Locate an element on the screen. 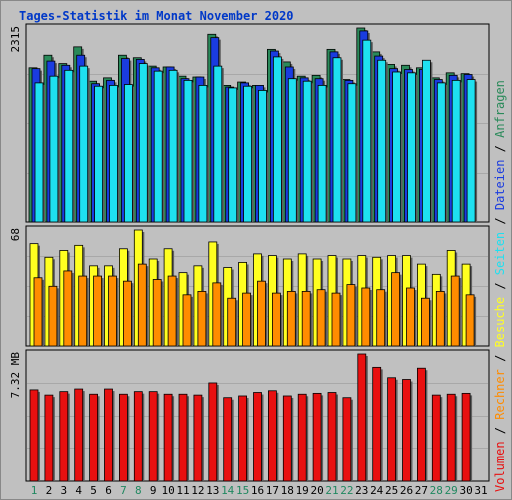 This screenshot has height=500, width=512. legend-rechner: Rechner is located at coordinates (500, 394).